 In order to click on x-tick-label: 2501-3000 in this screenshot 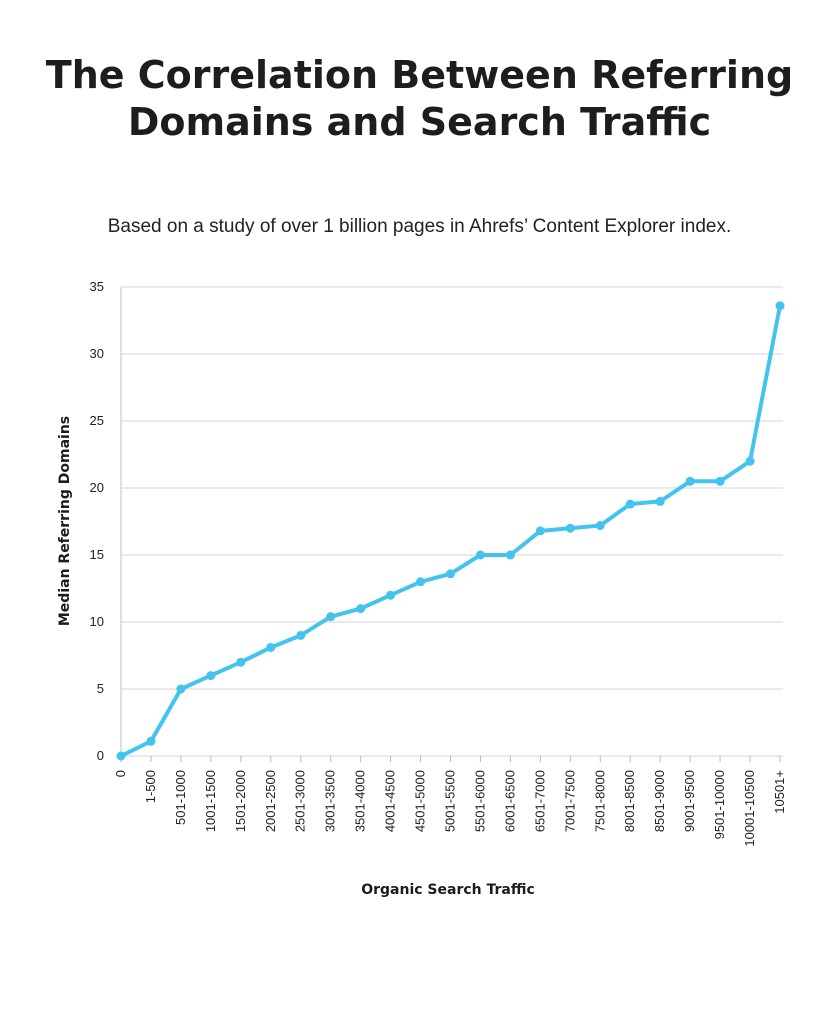, I will do `click(300, 801)`.